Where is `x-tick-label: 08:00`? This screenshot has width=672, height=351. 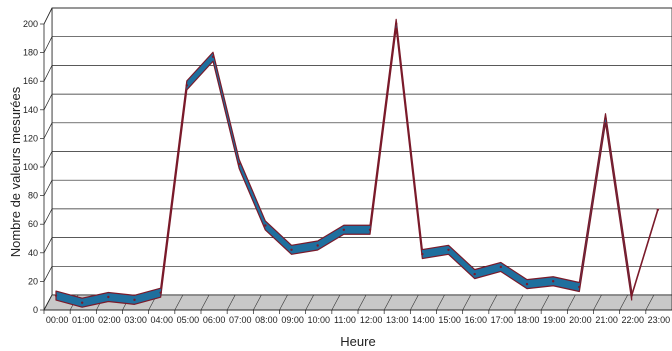 x-tick-label: 08:00 is located at coordinates (266, 320).